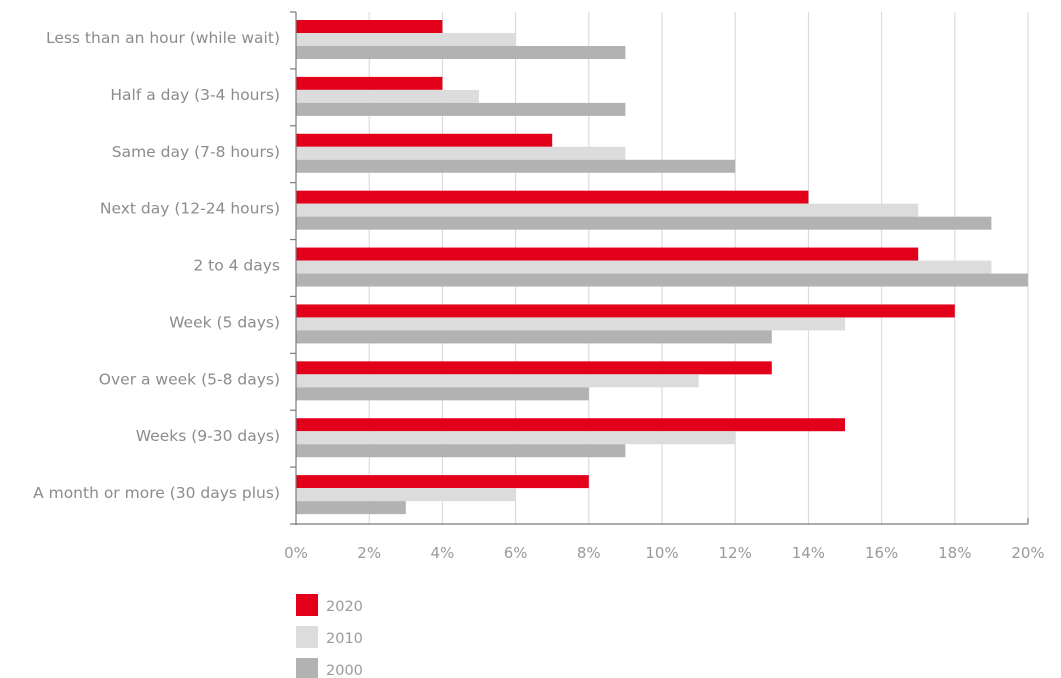  Describe the element at coordinates (190, 209) in the screenshot. I see `category-label: Next day (12-24 hours)` at that location.